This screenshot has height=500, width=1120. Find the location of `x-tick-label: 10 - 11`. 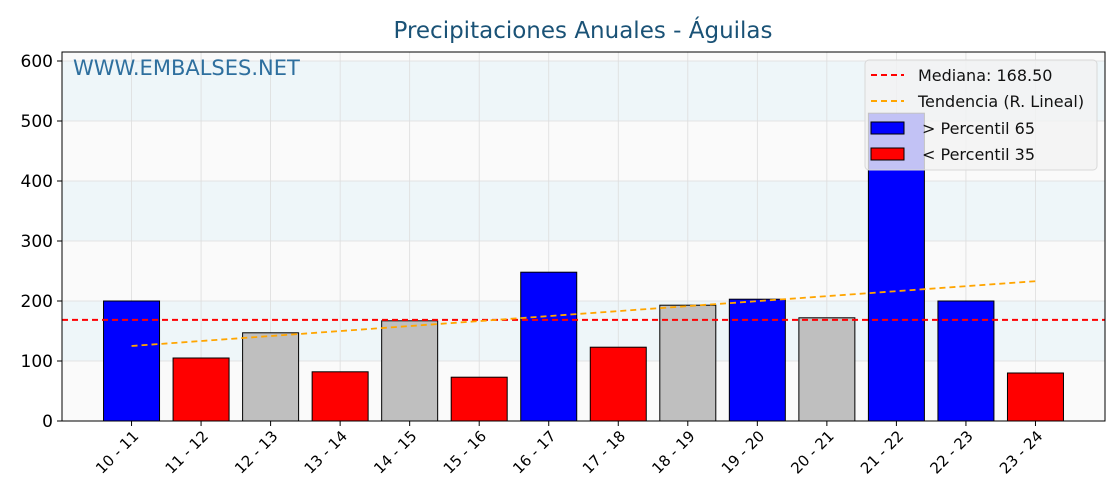

x-tick-label: 10 - 11 is located at coordinates (117, 452).